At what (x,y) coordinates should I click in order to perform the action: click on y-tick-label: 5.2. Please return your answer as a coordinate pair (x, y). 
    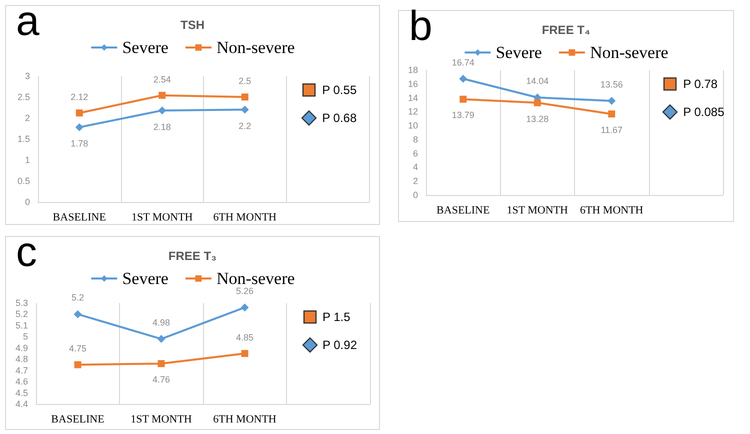
    Looking at the image, I should click on (21, 314).